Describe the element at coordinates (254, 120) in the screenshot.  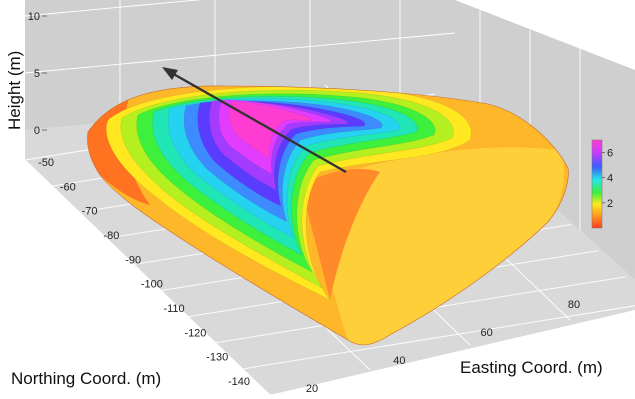
I see `direction-arrow` at that location.